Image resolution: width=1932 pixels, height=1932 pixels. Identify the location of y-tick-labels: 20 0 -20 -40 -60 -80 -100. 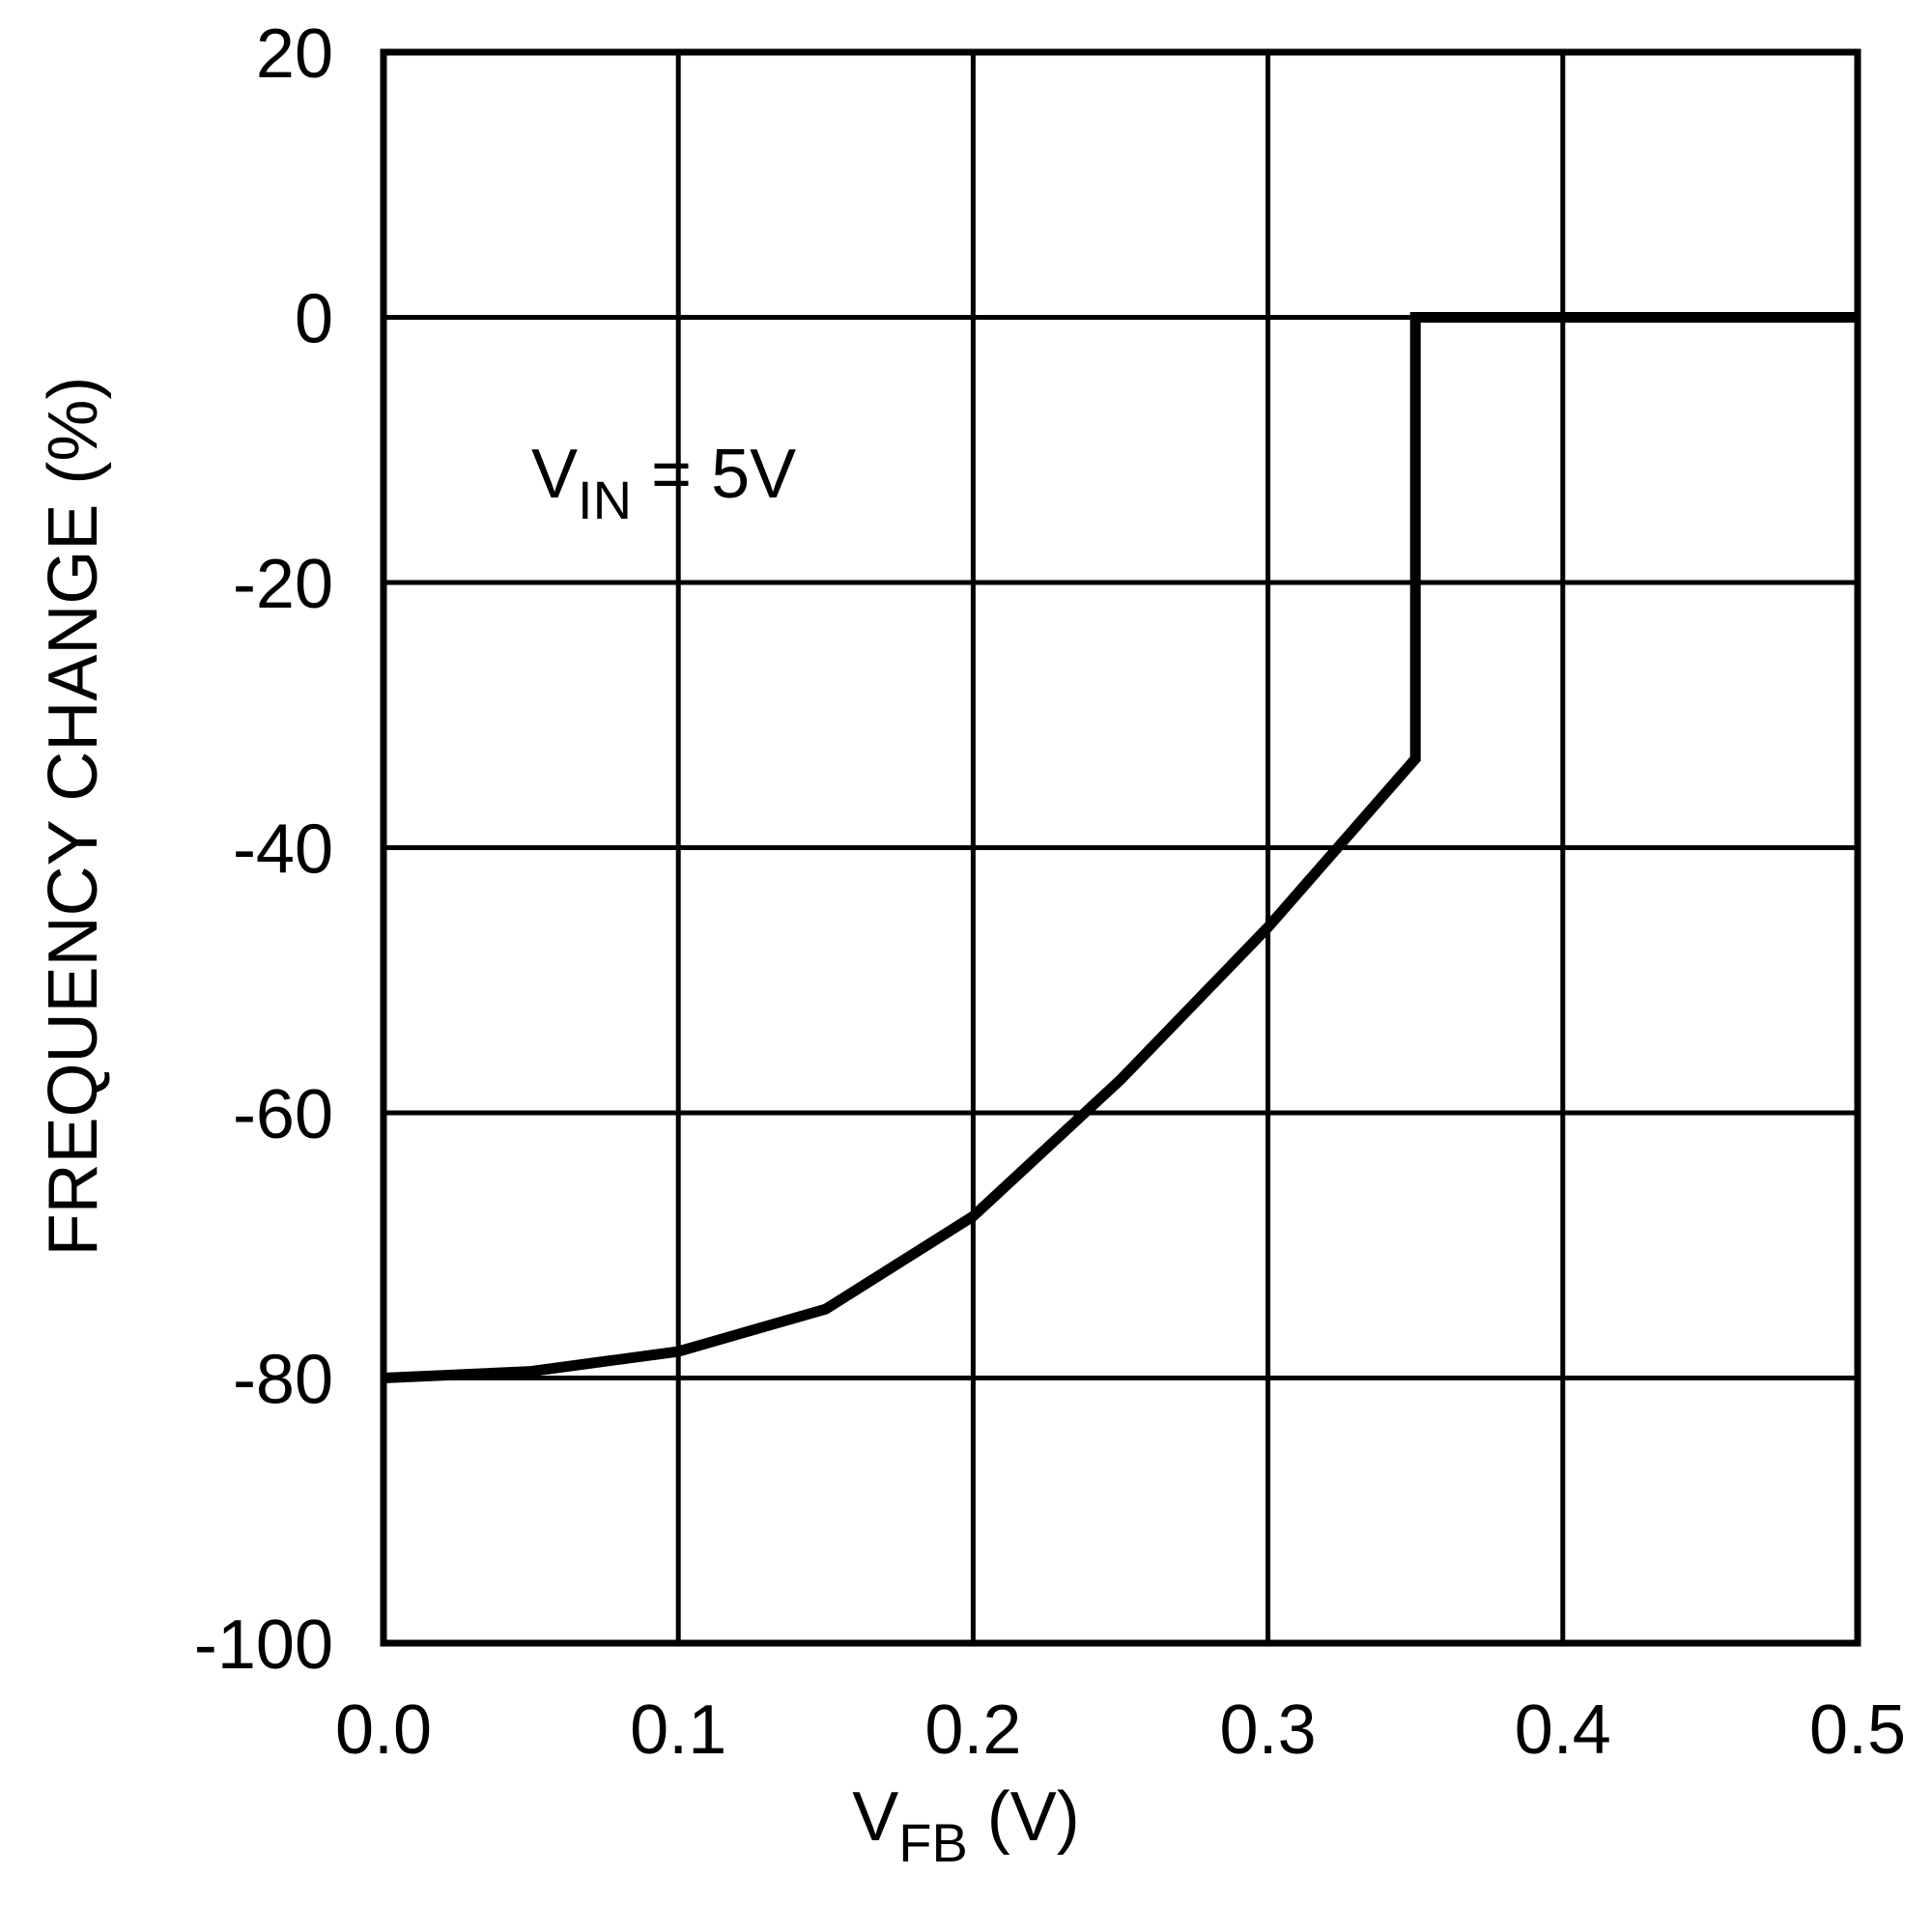
(263, 849).